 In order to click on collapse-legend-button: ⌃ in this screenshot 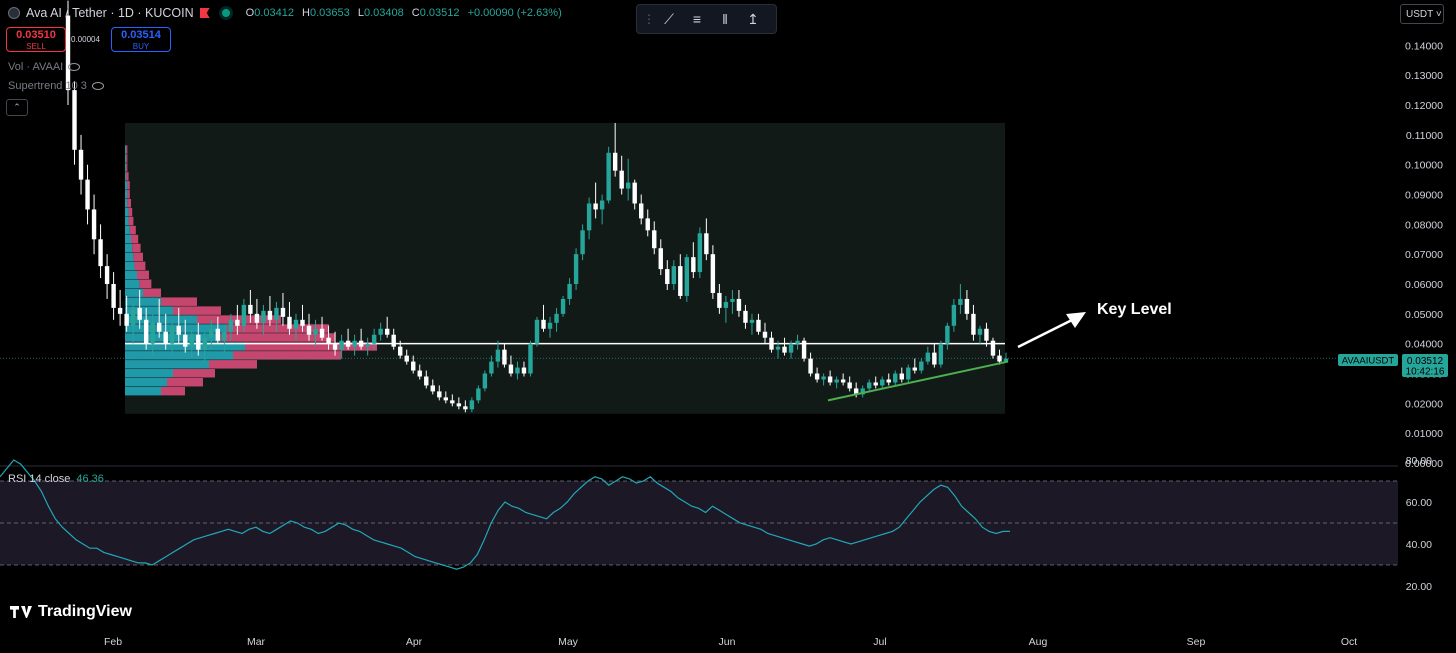, I will do `click(17, 107)`.